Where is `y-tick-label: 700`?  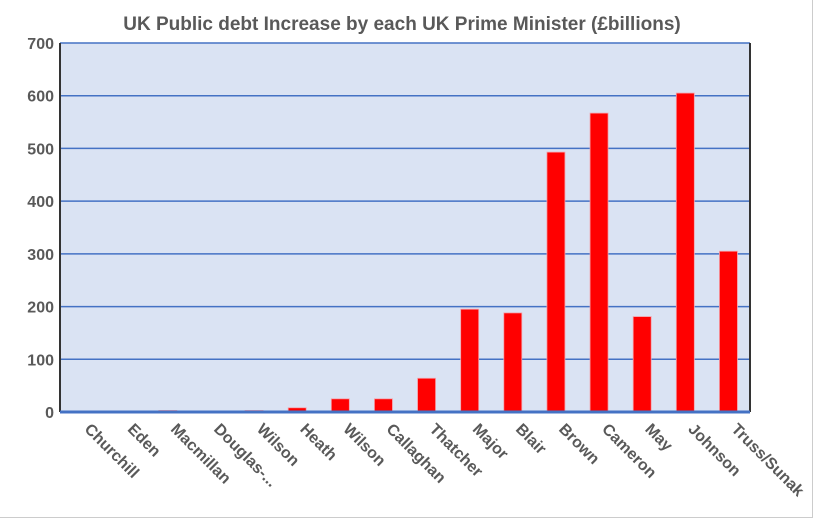 y-tick-label: 700 is located at coordinates (40, 44).